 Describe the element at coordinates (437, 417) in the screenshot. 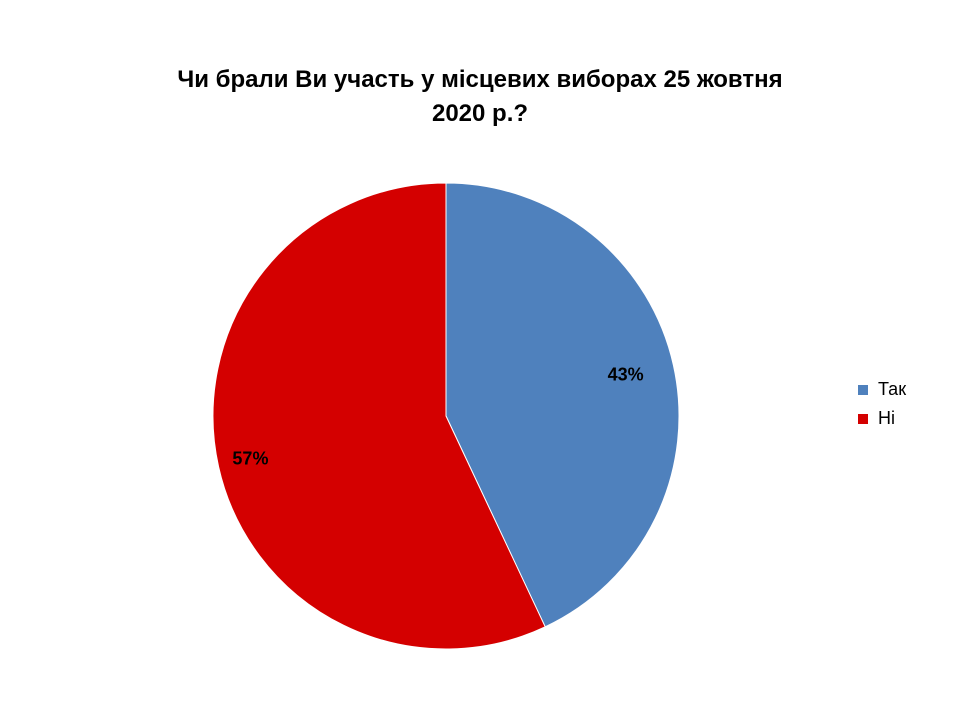

I see `pie-data-labels: 43% 57%` at that location.